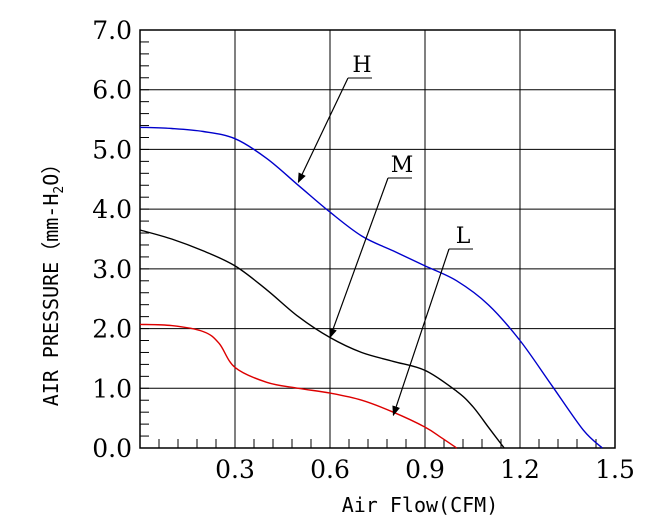 Image resolution: width=650 pixels, height=520 pixels. What do you see at coordinates (361, 65) in the screenshot?
I see `curve-label-h: H` at bounding box center [361, 65].